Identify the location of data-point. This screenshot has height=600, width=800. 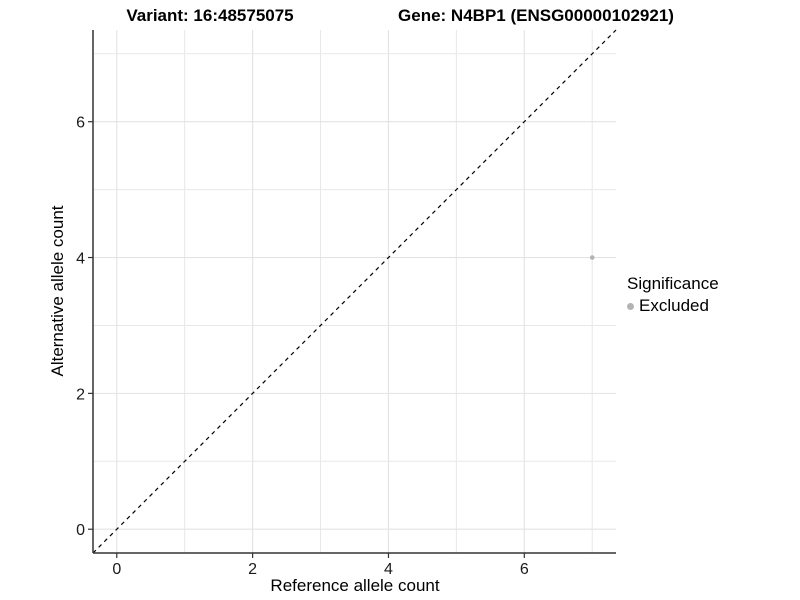
(592, 257).